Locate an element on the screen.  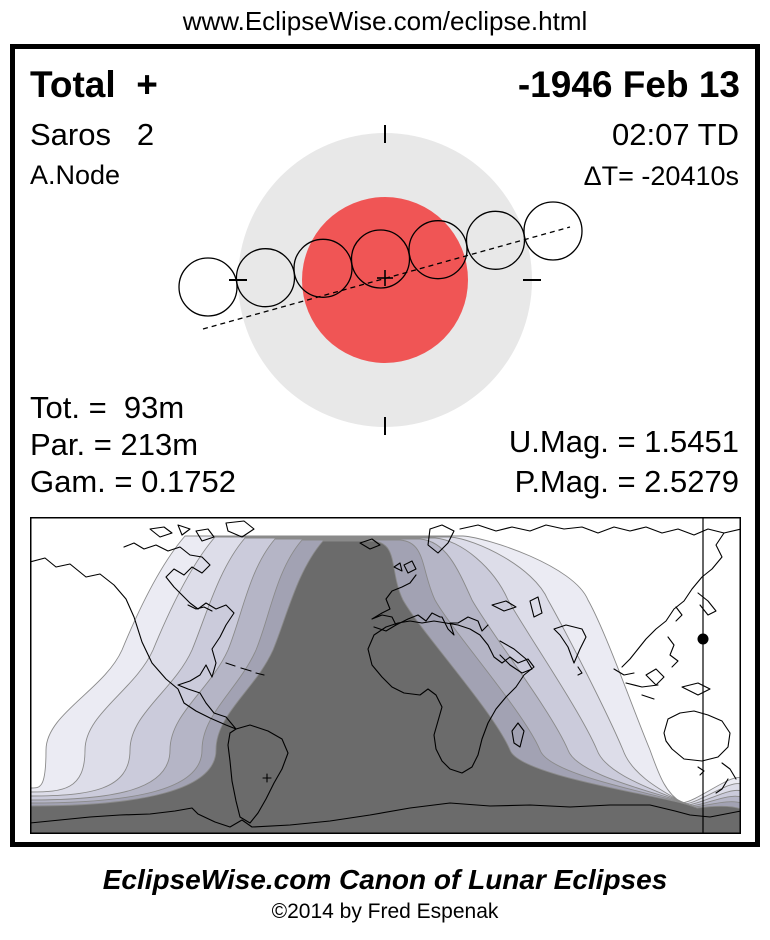
eclipse-type-label: Total + is located at coordinates (94, 84).